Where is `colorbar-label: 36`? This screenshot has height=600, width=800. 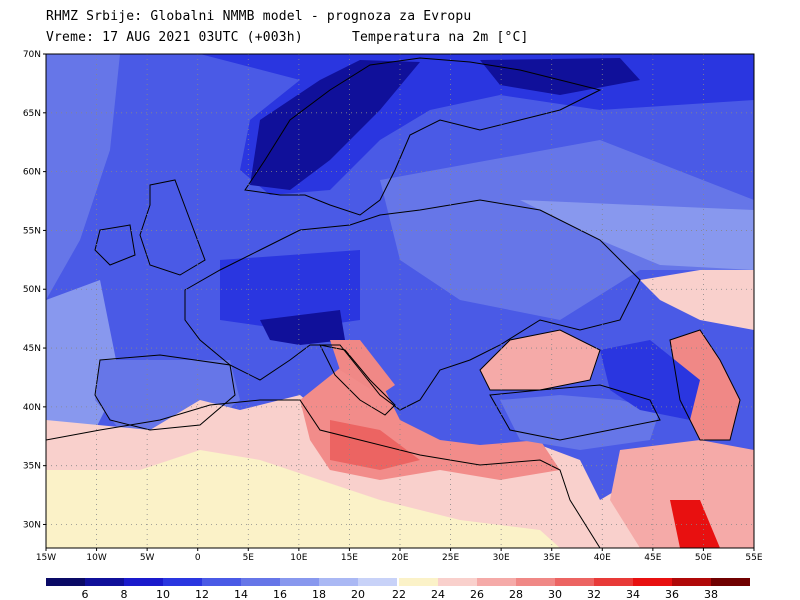 colorbar-label: 36 is located at coordinates (672, 594).